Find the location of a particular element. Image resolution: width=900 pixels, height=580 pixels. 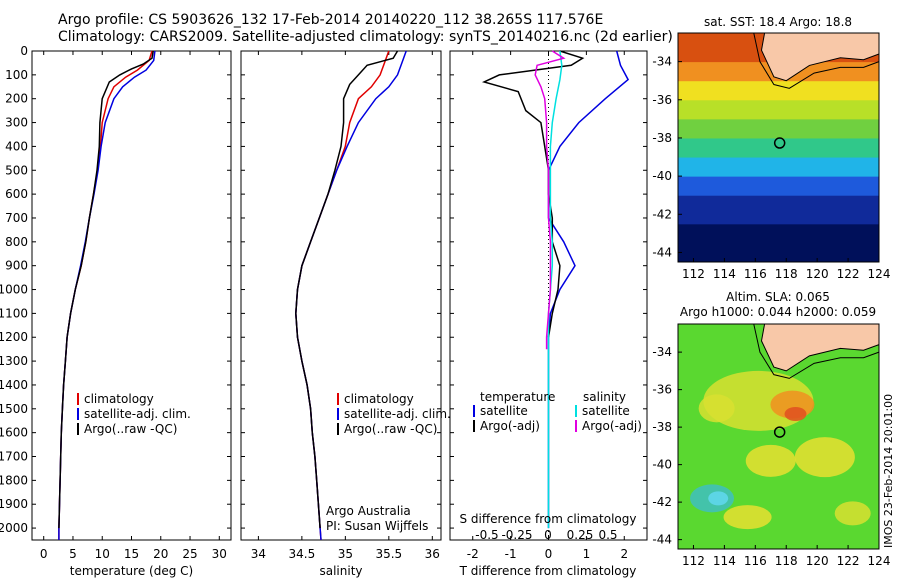

depth-tick-label: 1200 is located at coordinates (14, 337).